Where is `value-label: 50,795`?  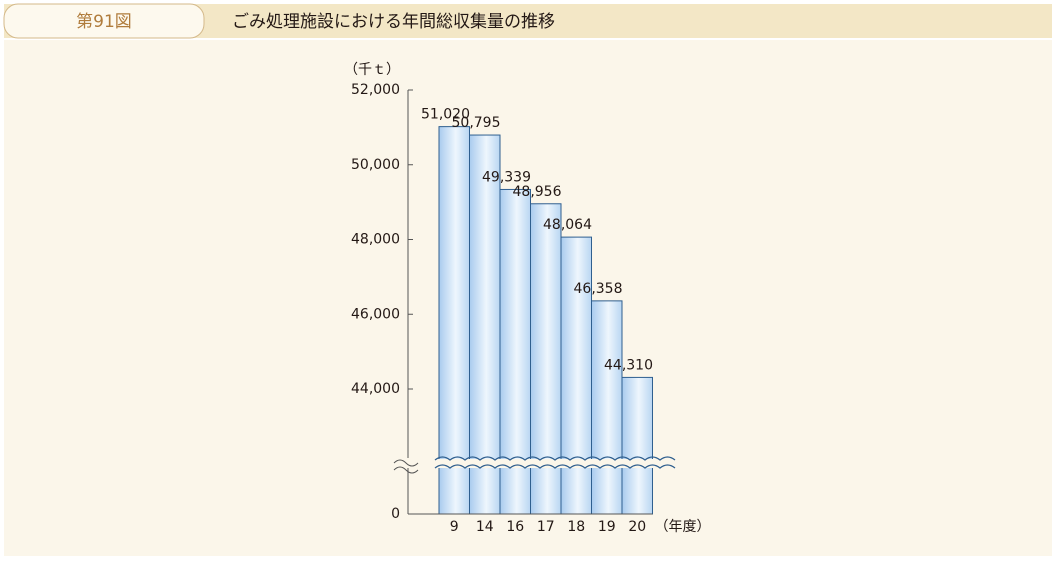
value-label: 50,795 is located at coordinates (476, 123).